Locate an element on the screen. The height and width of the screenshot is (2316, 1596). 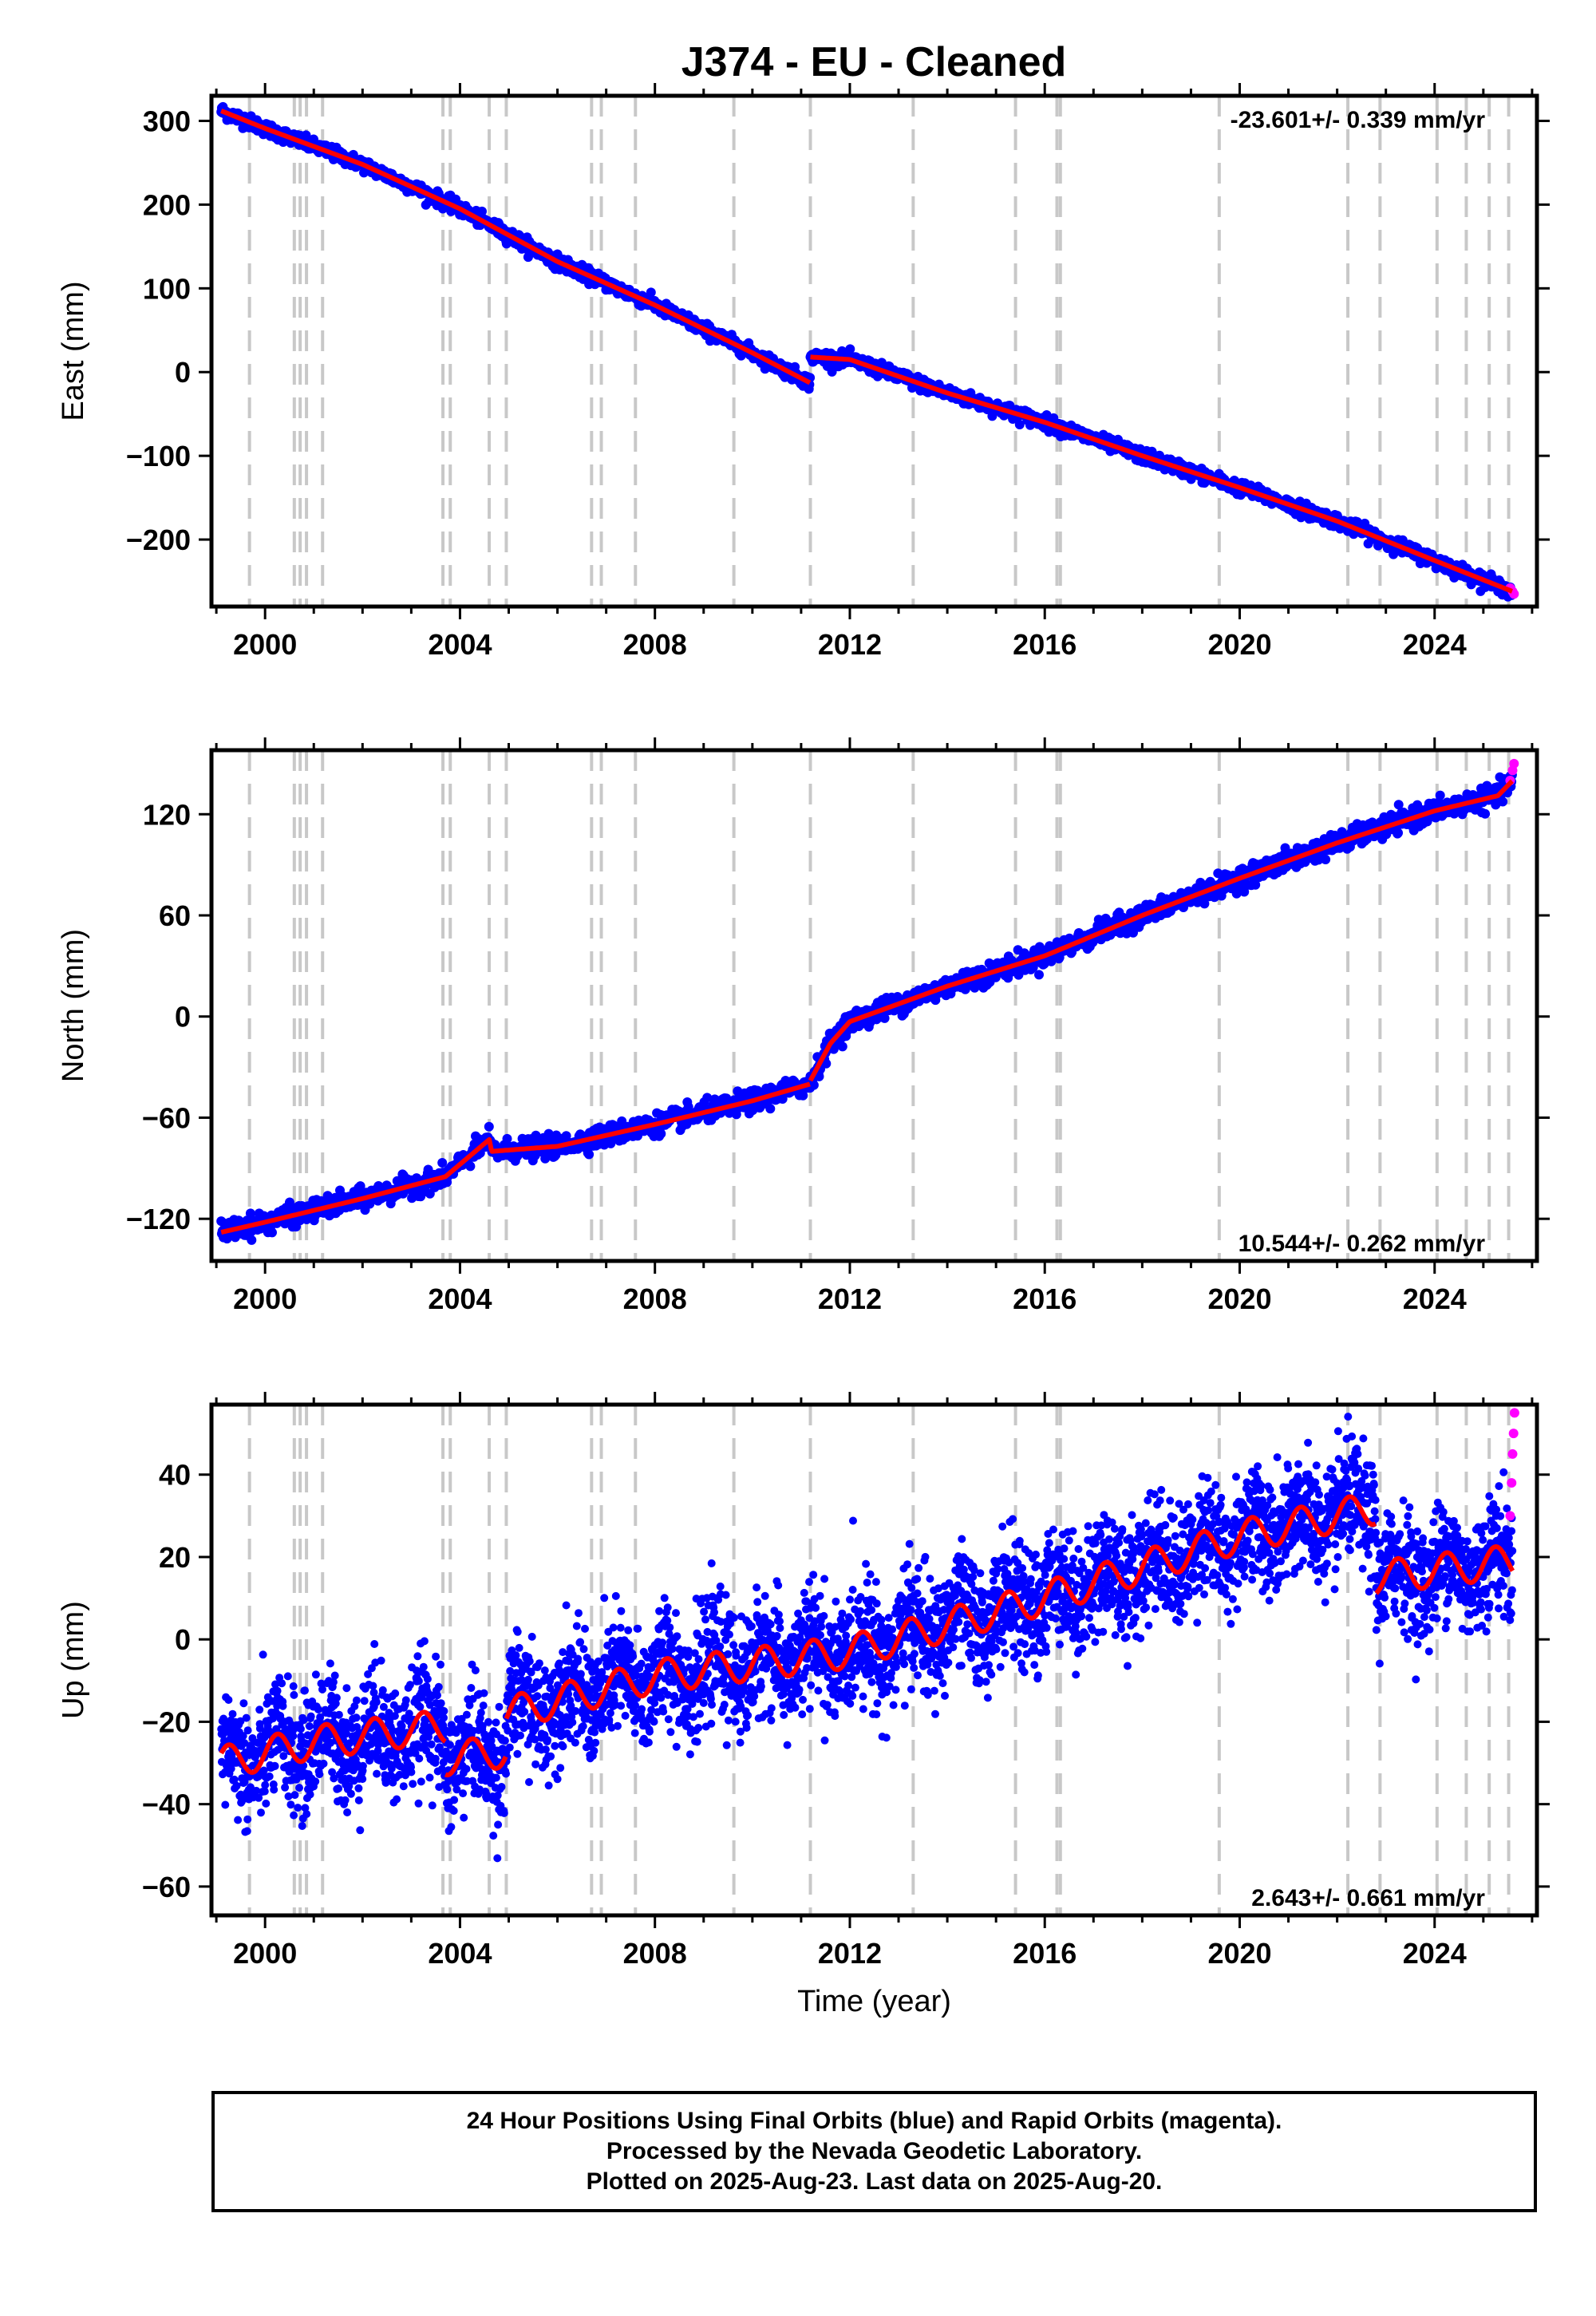
y-tick-label: −100 is located at coordinates (158, 456).